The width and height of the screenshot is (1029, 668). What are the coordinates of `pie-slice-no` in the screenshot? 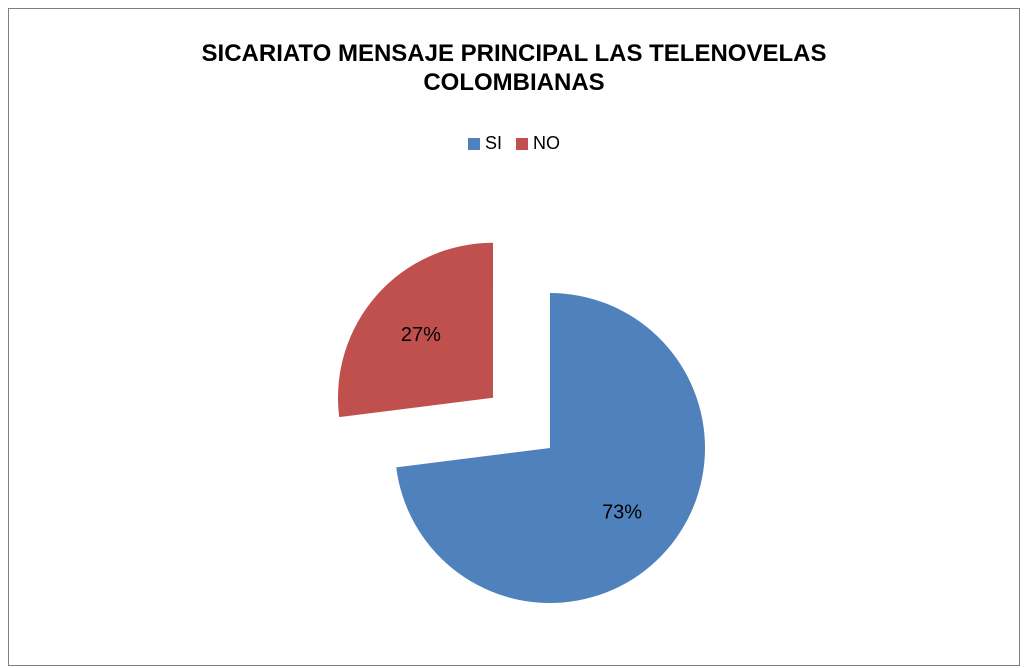 It's located at (415, 330).